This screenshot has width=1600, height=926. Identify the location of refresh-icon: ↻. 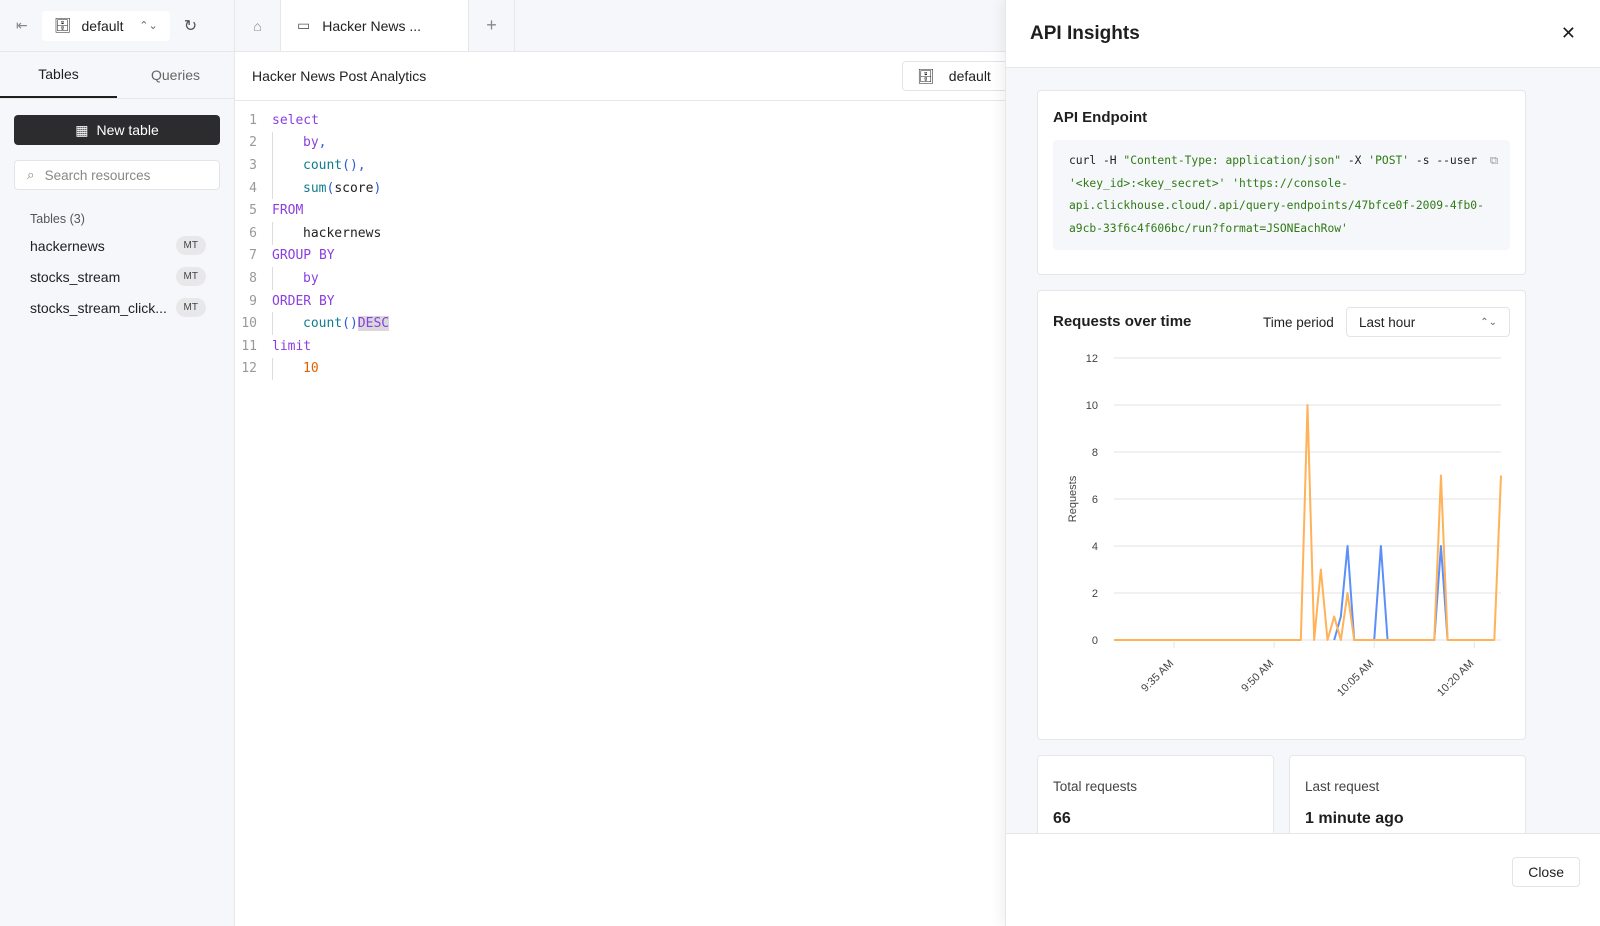
(190, 26).